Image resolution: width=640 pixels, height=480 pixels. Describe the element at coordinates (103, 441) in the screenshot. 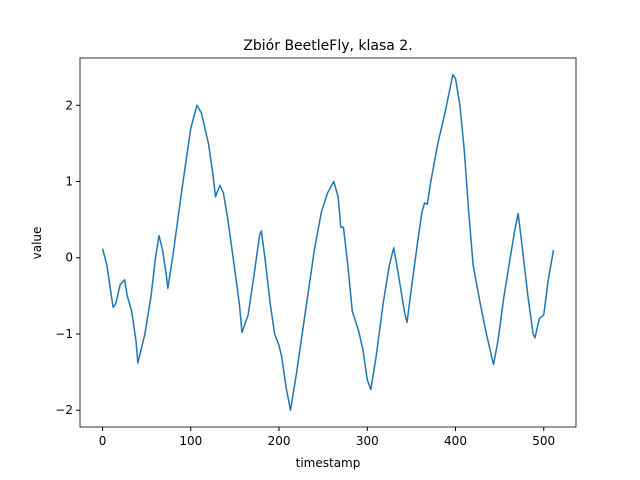

I see `x-tick-label: 0` at that location.